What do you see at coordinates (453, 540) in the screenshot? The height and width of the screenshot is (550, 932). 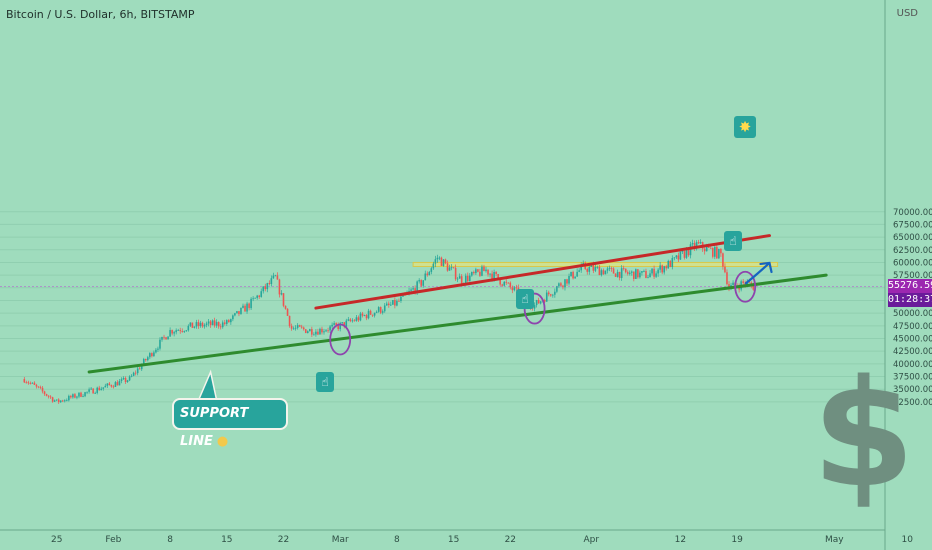 I see `x-tick-label: 15` at bounding box center [453, 540].